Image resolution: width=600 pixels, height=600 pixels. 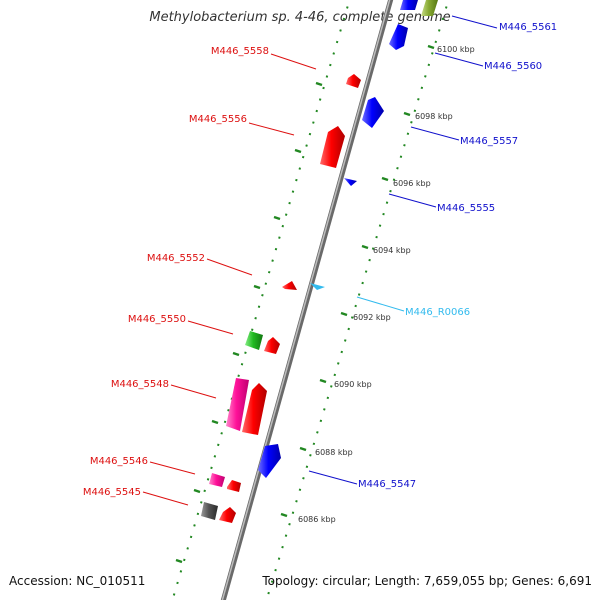 I want to click on gene-5555-glyph, so click(x=350, y=182).